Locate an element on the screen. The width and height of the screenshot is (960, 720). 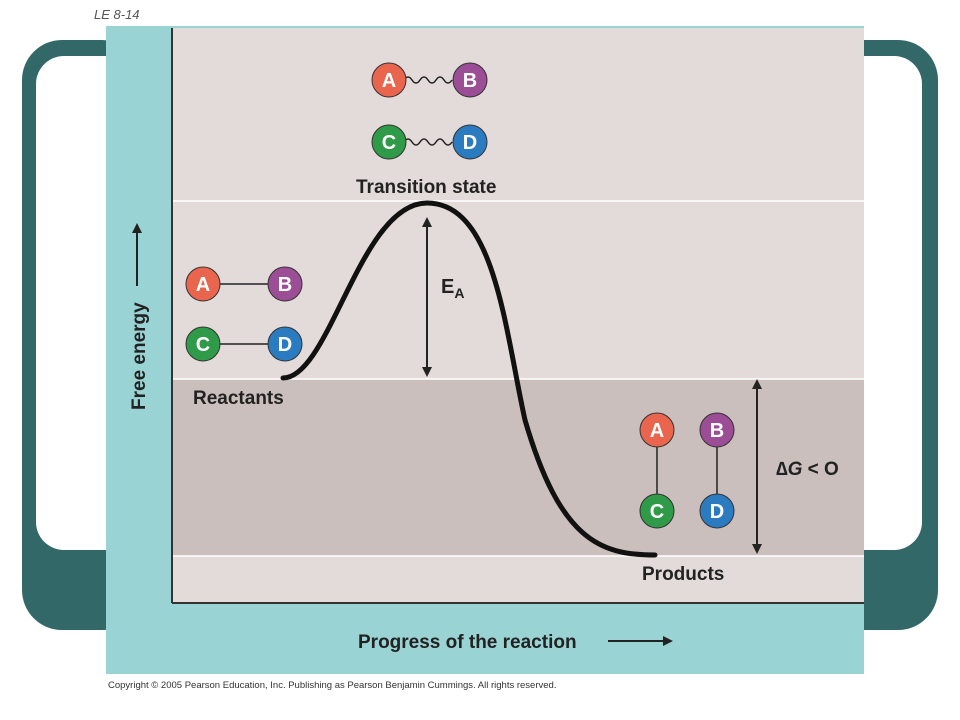
atom-c-reactant: C is located at coordinates (203, 344).